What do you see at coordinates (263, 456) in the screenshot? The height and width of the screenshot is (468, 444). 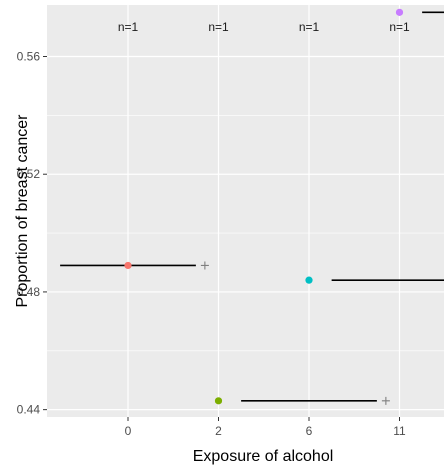 I see `x-axis-title: Exposure of alcohol` at bounding box center [263, 456].